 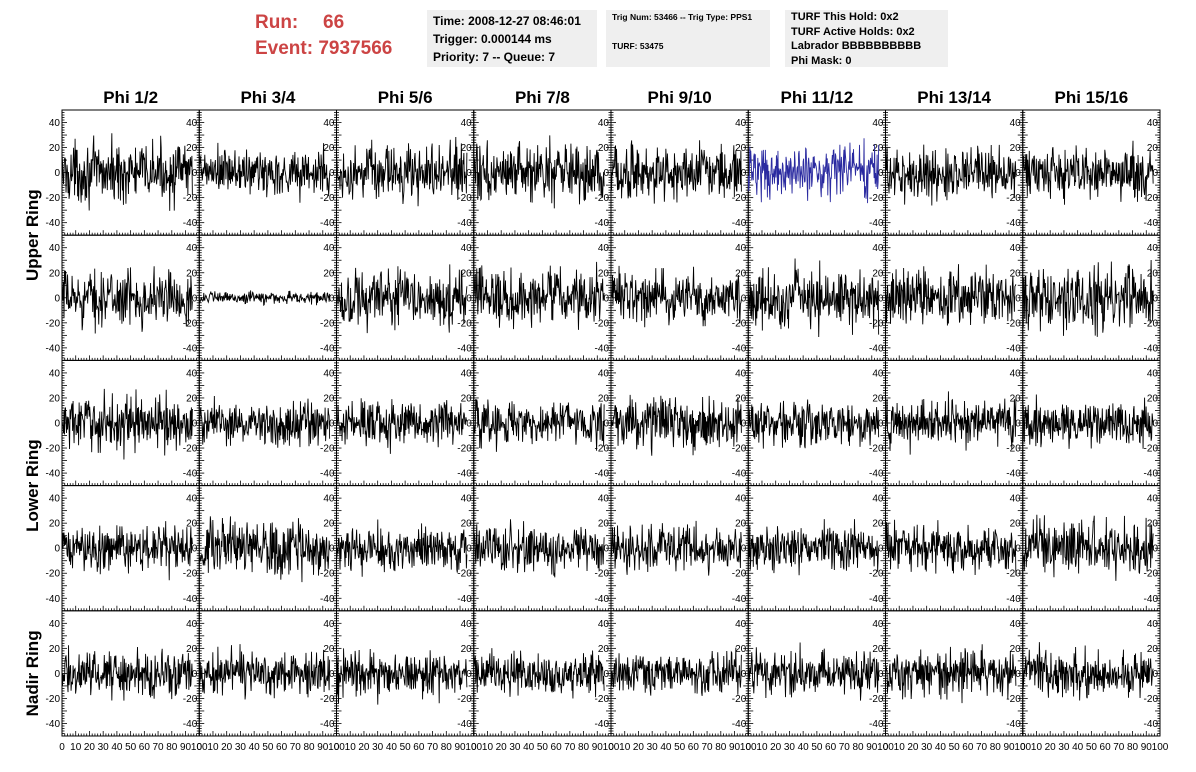 What do you see at coordinates (845, 17) in the screenshot?
I see `turf-hold-text: TURF This Hold: 0x2` at bounding box center [845, 17].